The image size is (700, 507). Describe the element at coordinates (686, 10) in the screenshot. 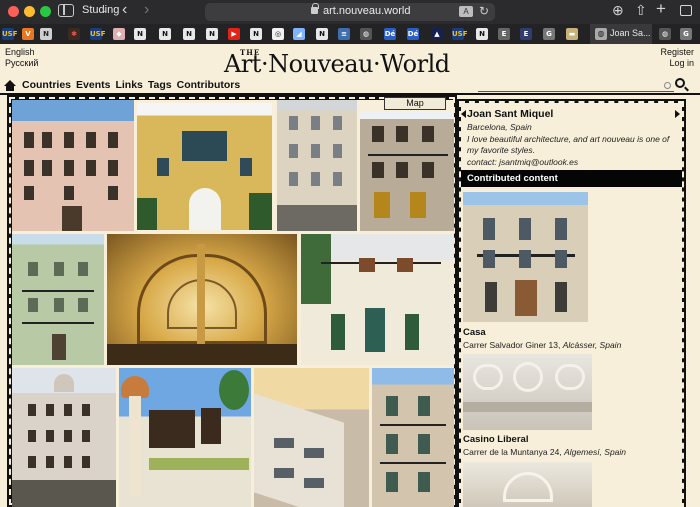

I see `tab-overview-icon` at that location.